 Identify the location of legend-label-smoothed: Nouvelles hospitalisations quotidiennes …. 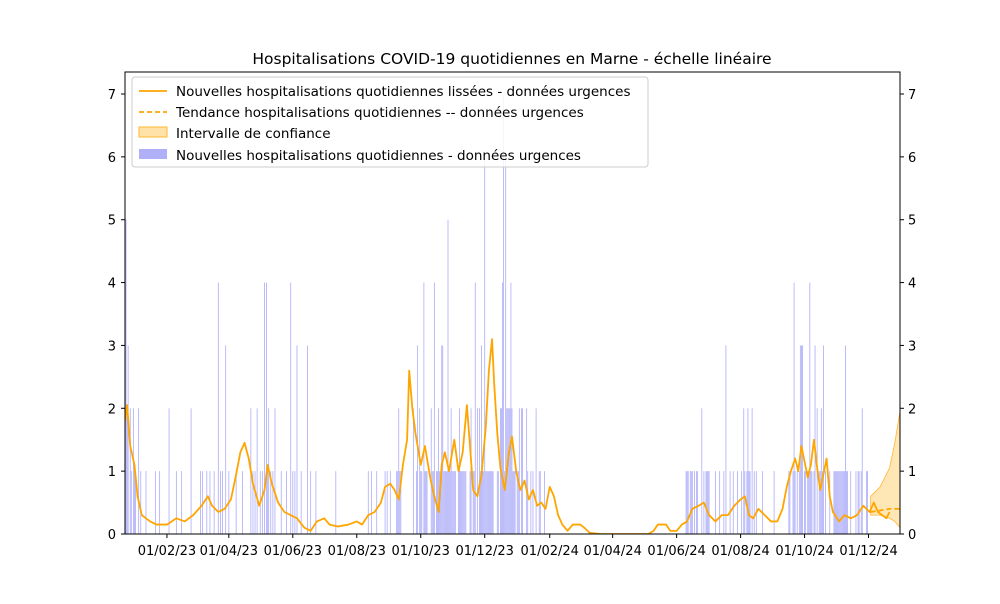
(403, 92).